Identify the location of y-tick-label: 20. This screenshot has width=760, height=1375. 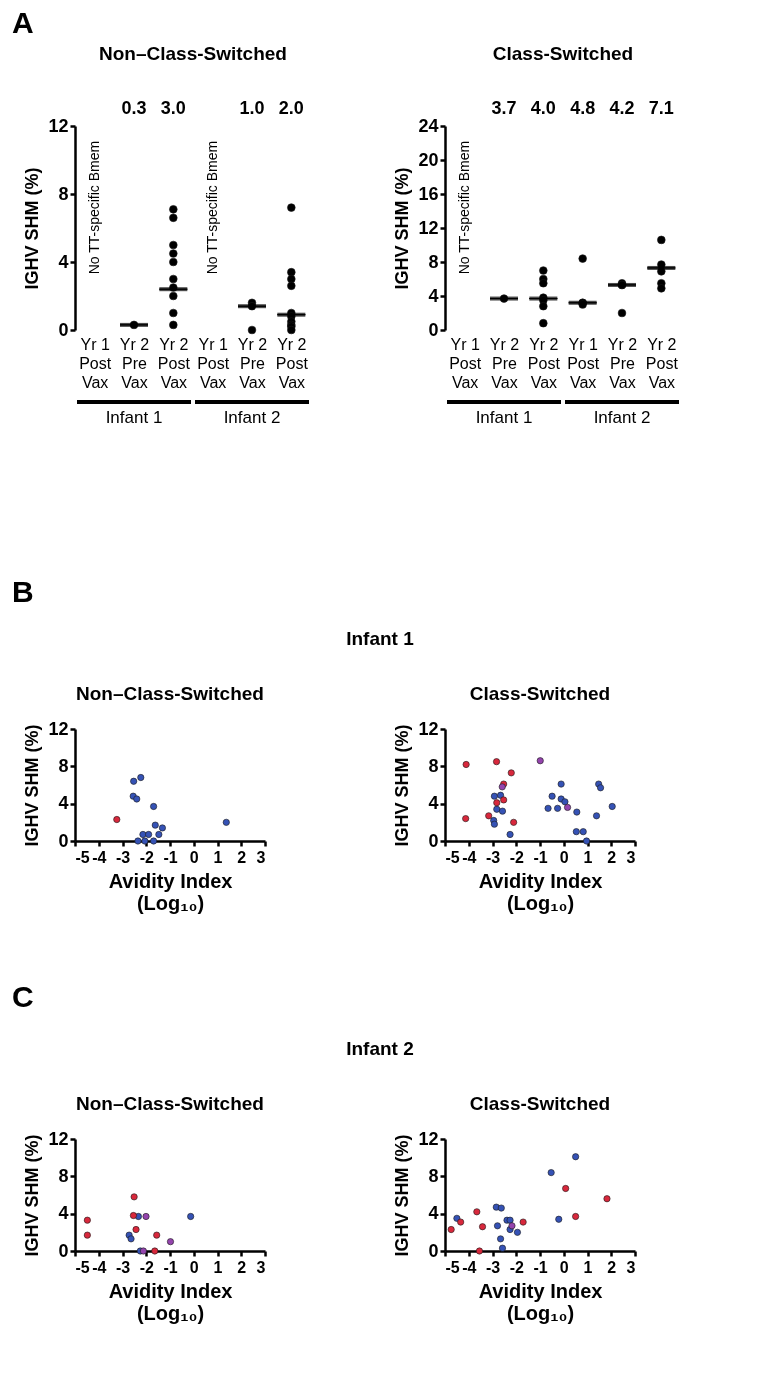
(428, 159).